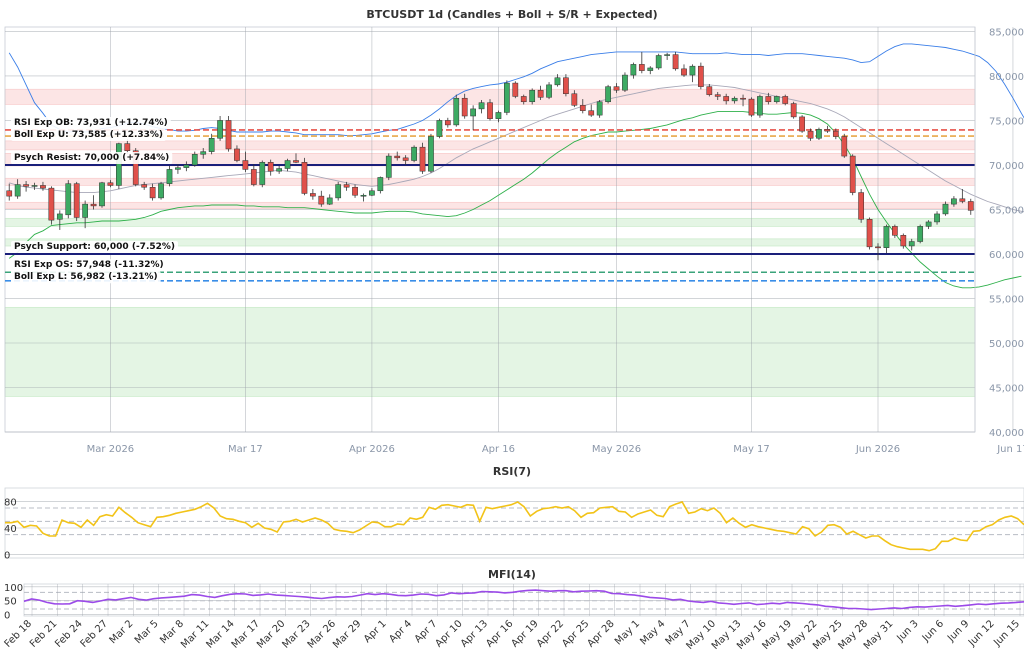 This screenshot has height=662, width=1024. Describe the element at coordinates (1006, 166) in the screenshot. I see `price-y-tick: 70,000` at that location.